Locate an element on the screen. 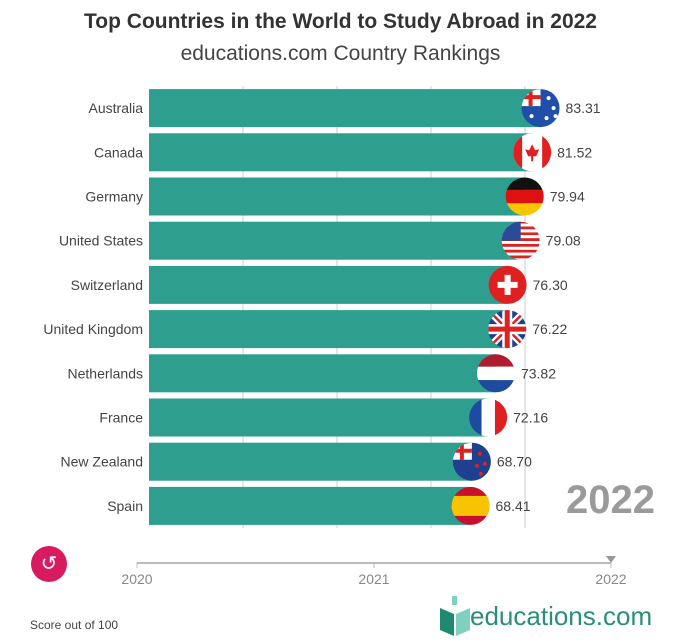 The image size is (681, 642). category-label: Switzerland is located at coordinates (107, 285).